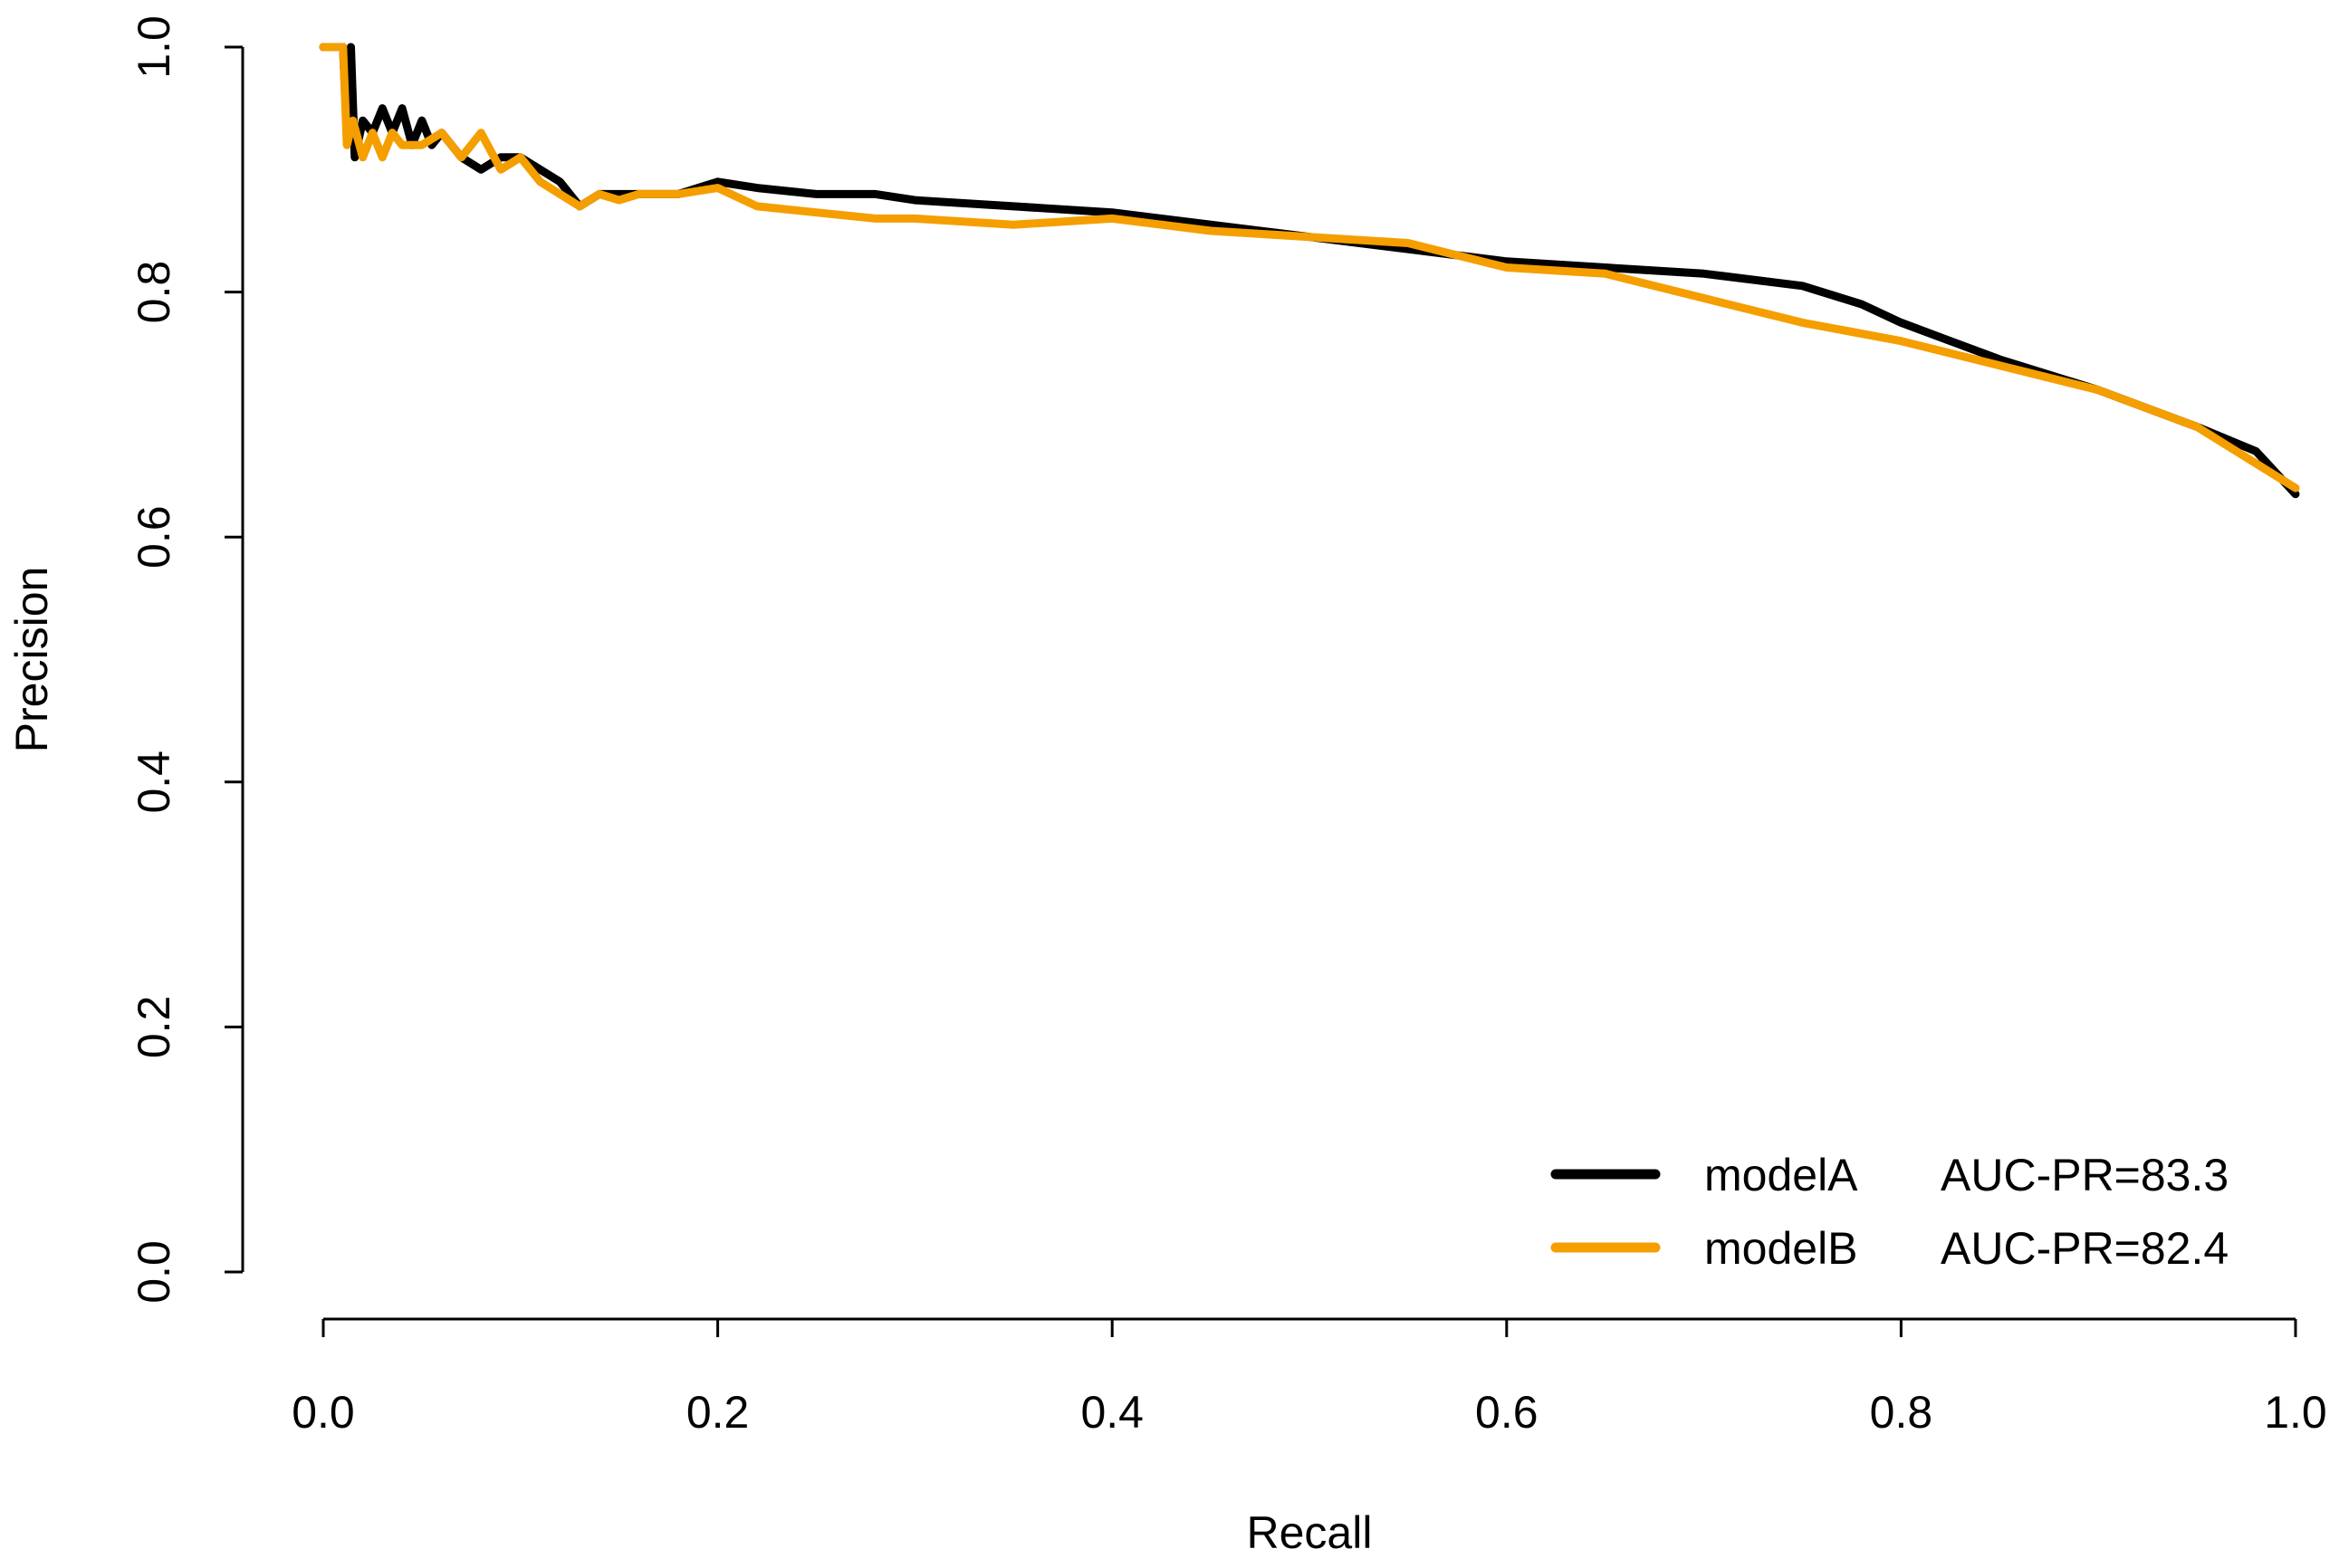 Image resolution: width=2339 pixels, height=1568 pixels. I want to click on y-tick-label: 0.2, so click(154, 1027).